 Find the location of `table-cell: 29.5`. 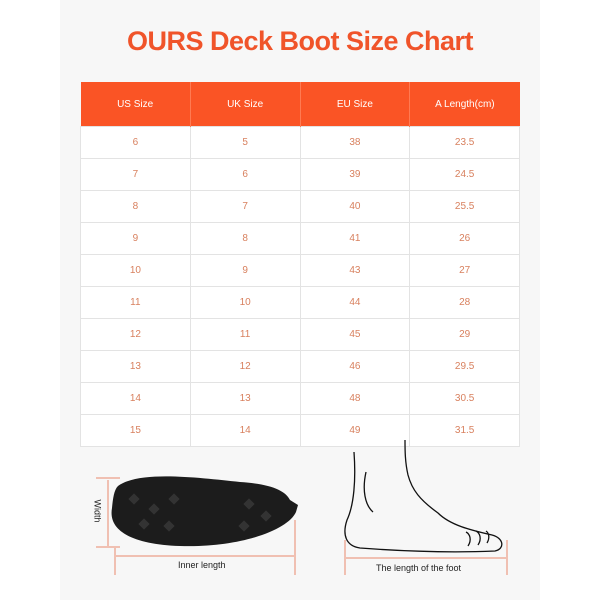

table-cell: 29.5 is located at coordinates (464, 366).